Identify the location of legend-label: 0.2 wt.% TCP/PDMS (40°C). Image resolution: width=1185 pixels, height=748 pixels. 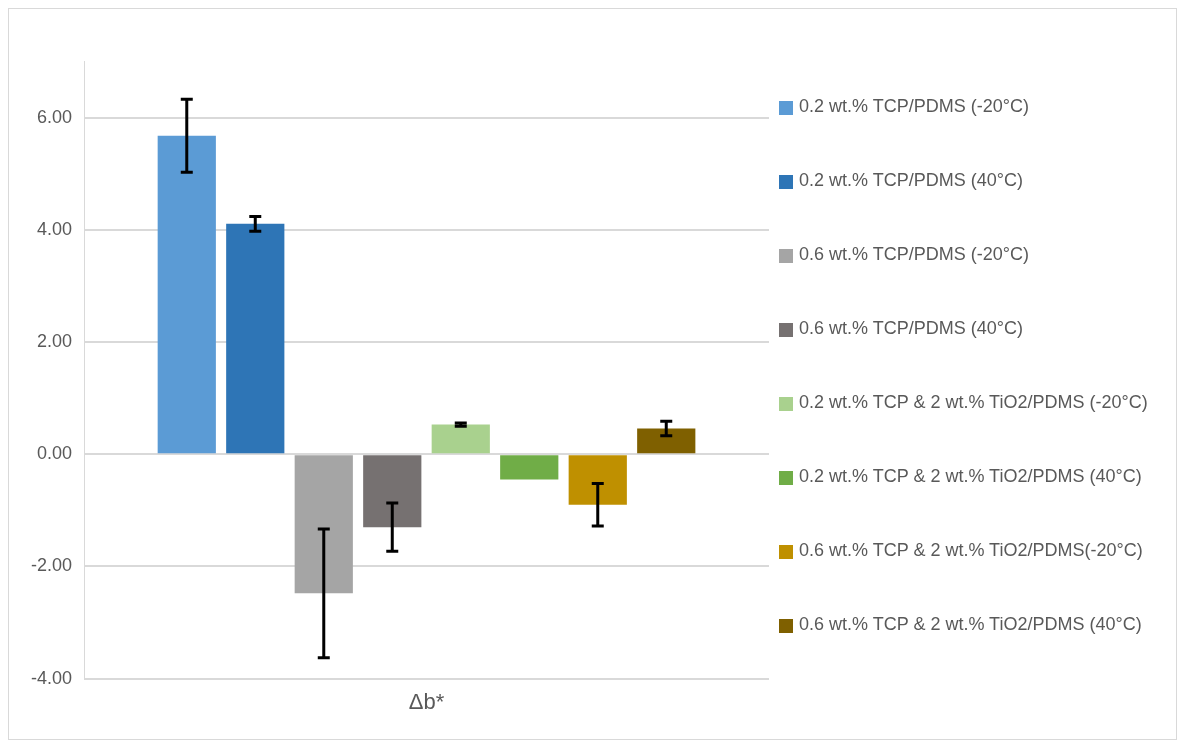
(911, 180).